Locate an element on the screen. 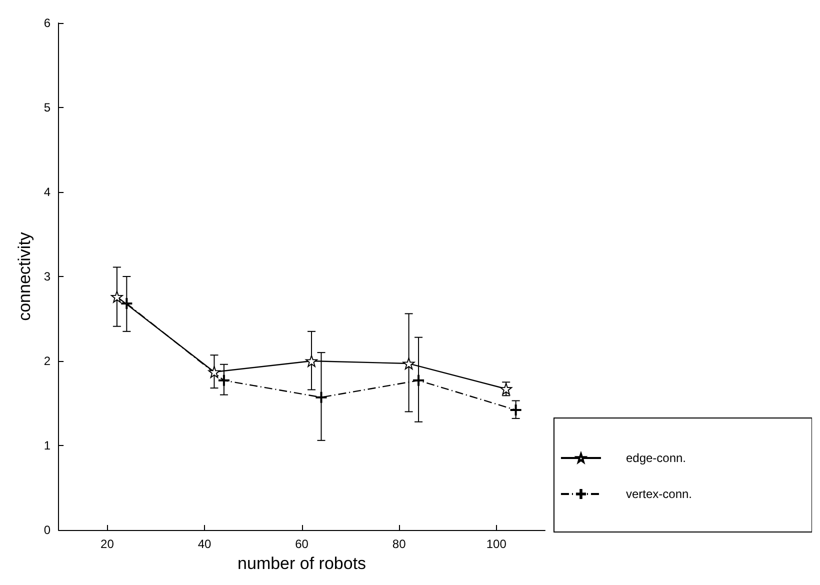  x-tick-label: 20 is located at coordinates (107, 544).